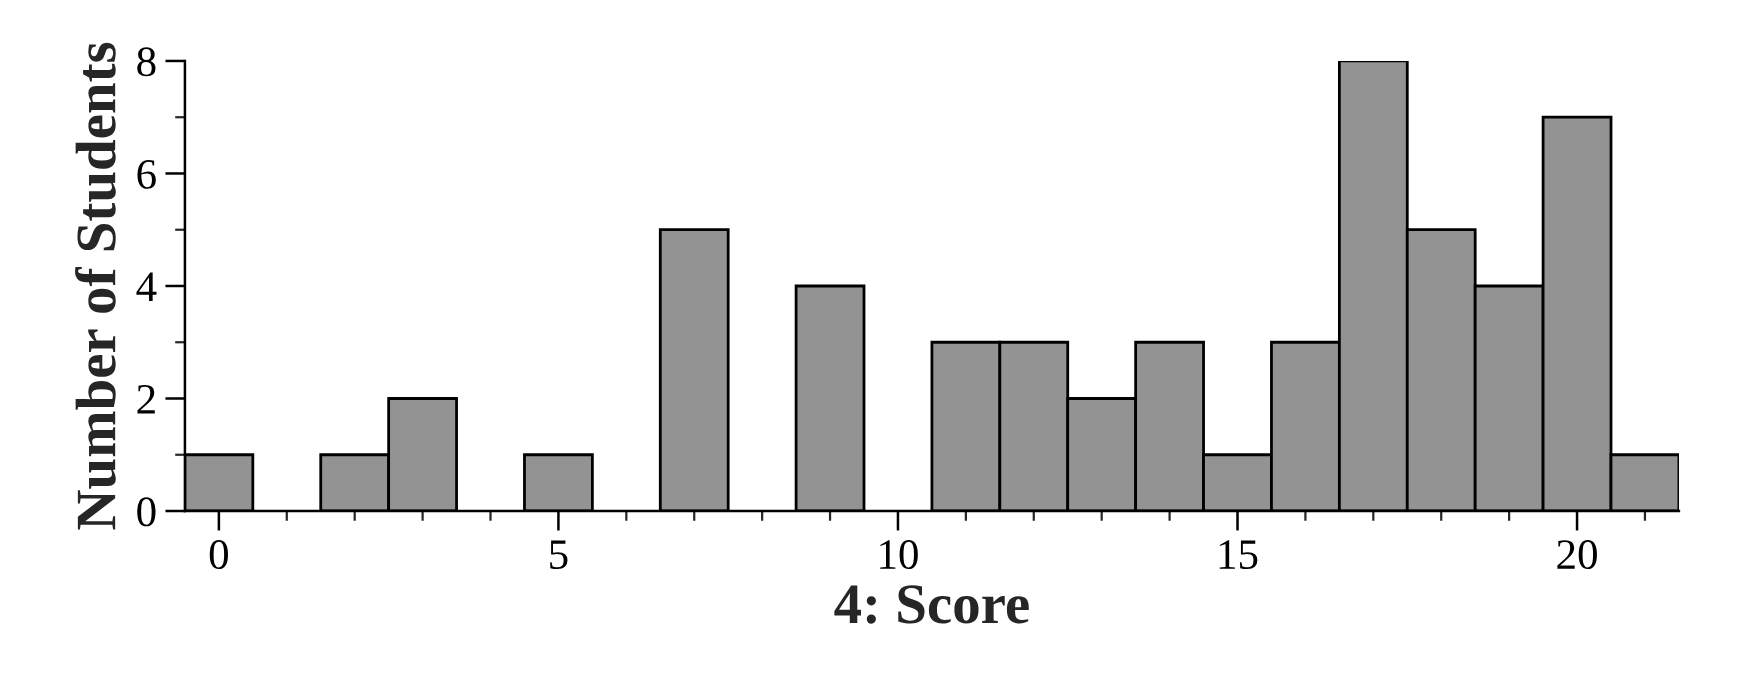  I want to click on y-tick-label: 0, so click(146, 512).